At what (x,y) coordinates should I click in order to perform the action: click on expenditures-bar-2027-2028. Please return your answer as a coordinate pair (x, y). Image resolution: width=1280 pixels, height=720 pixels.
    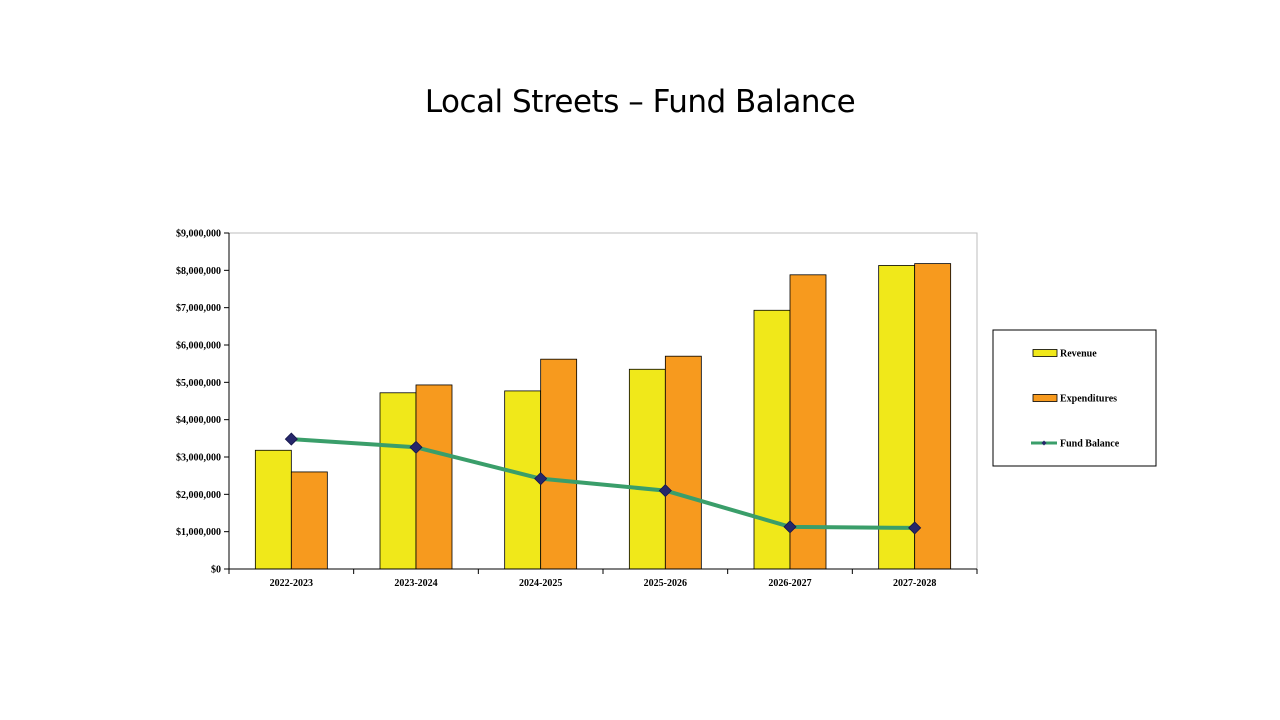
    Looking at the image, I should click on (933, 416).